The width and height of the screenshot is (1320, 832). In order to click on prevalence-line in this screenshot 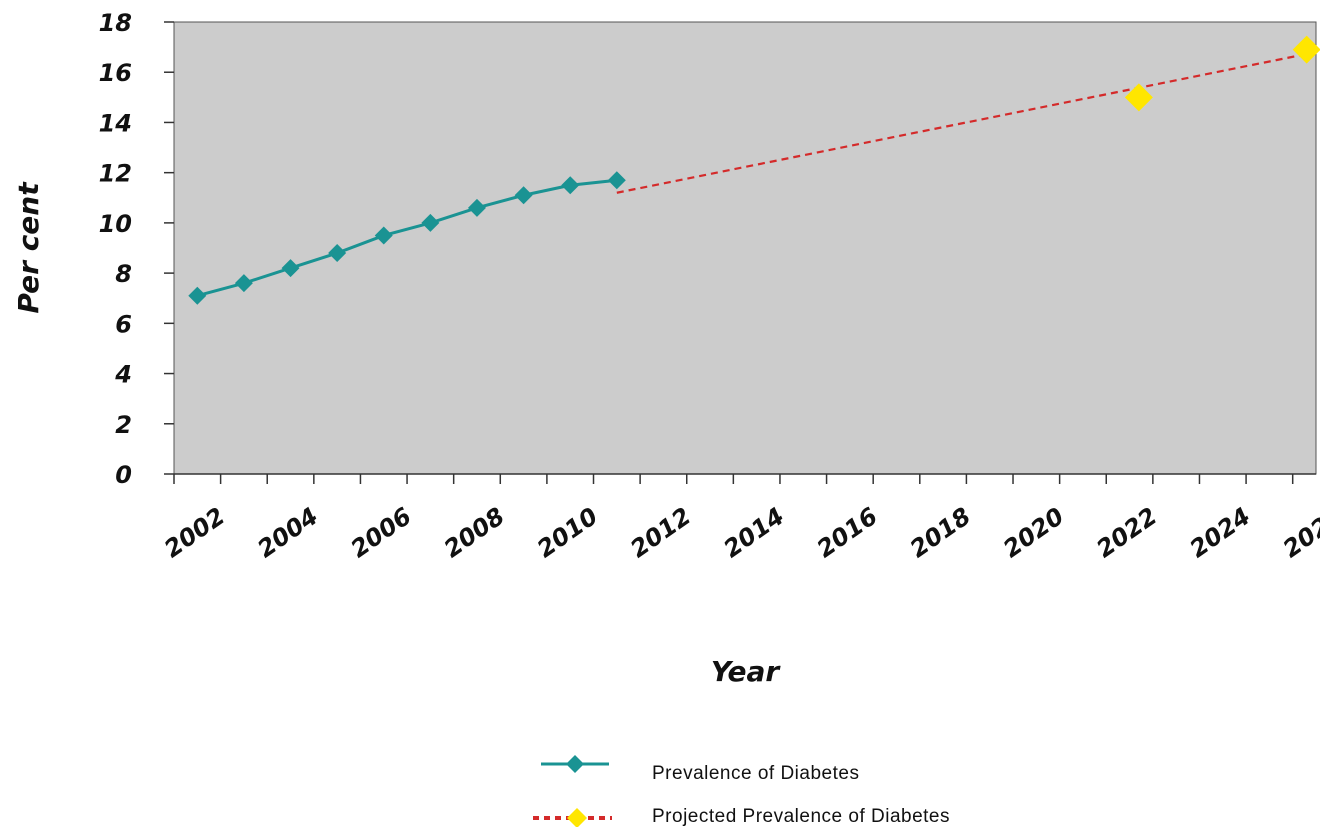, I will do `click(406, 238)`.